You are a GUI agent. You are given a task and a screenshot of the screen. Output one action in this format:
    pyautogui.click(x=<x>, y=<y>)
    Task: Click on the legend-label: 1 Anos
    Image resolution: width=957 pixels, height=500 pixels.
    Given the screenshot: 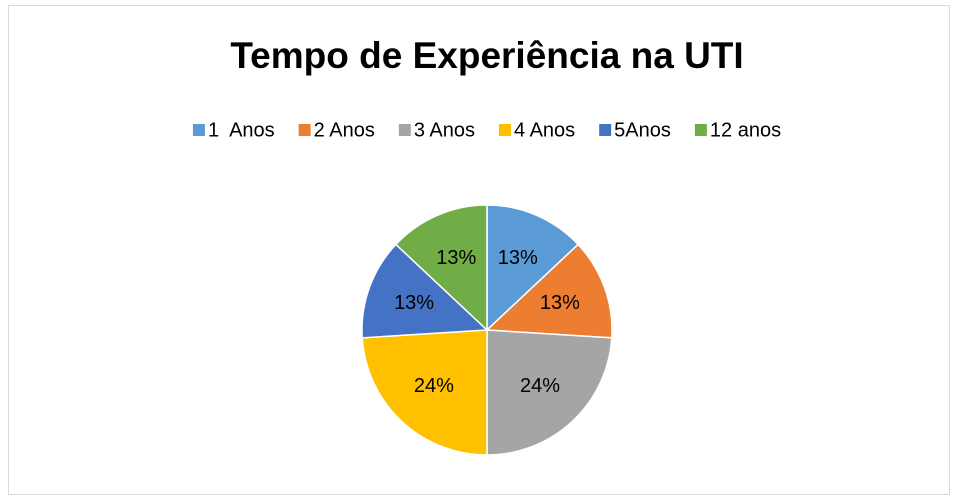 What is the action you would take?
    pyautogui.click(x=241, y=130)
    